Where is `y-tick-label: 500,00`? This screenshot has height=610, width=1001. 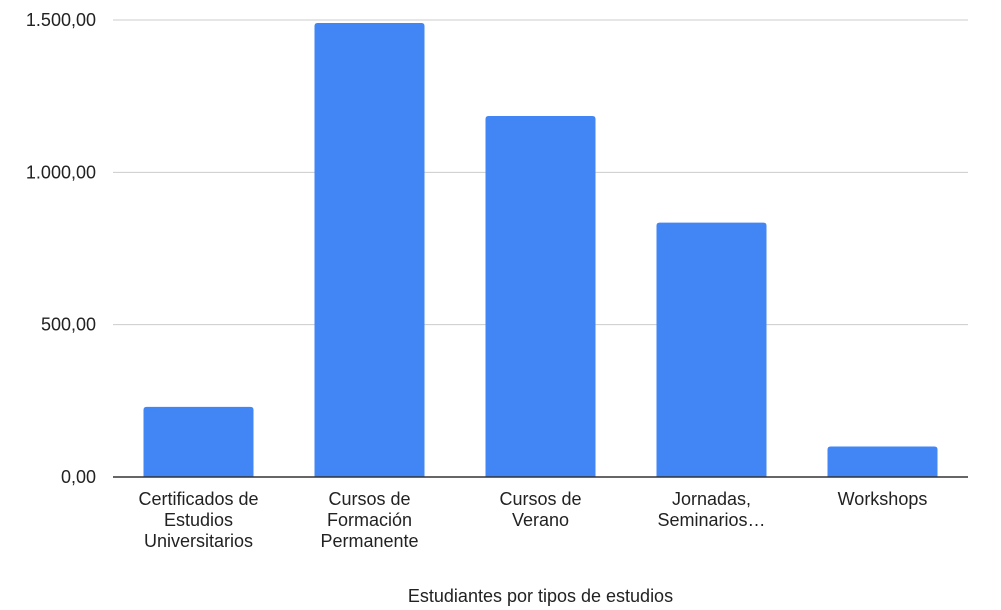 y-tick-label: 500,00 is located at coordinates (68, 325).